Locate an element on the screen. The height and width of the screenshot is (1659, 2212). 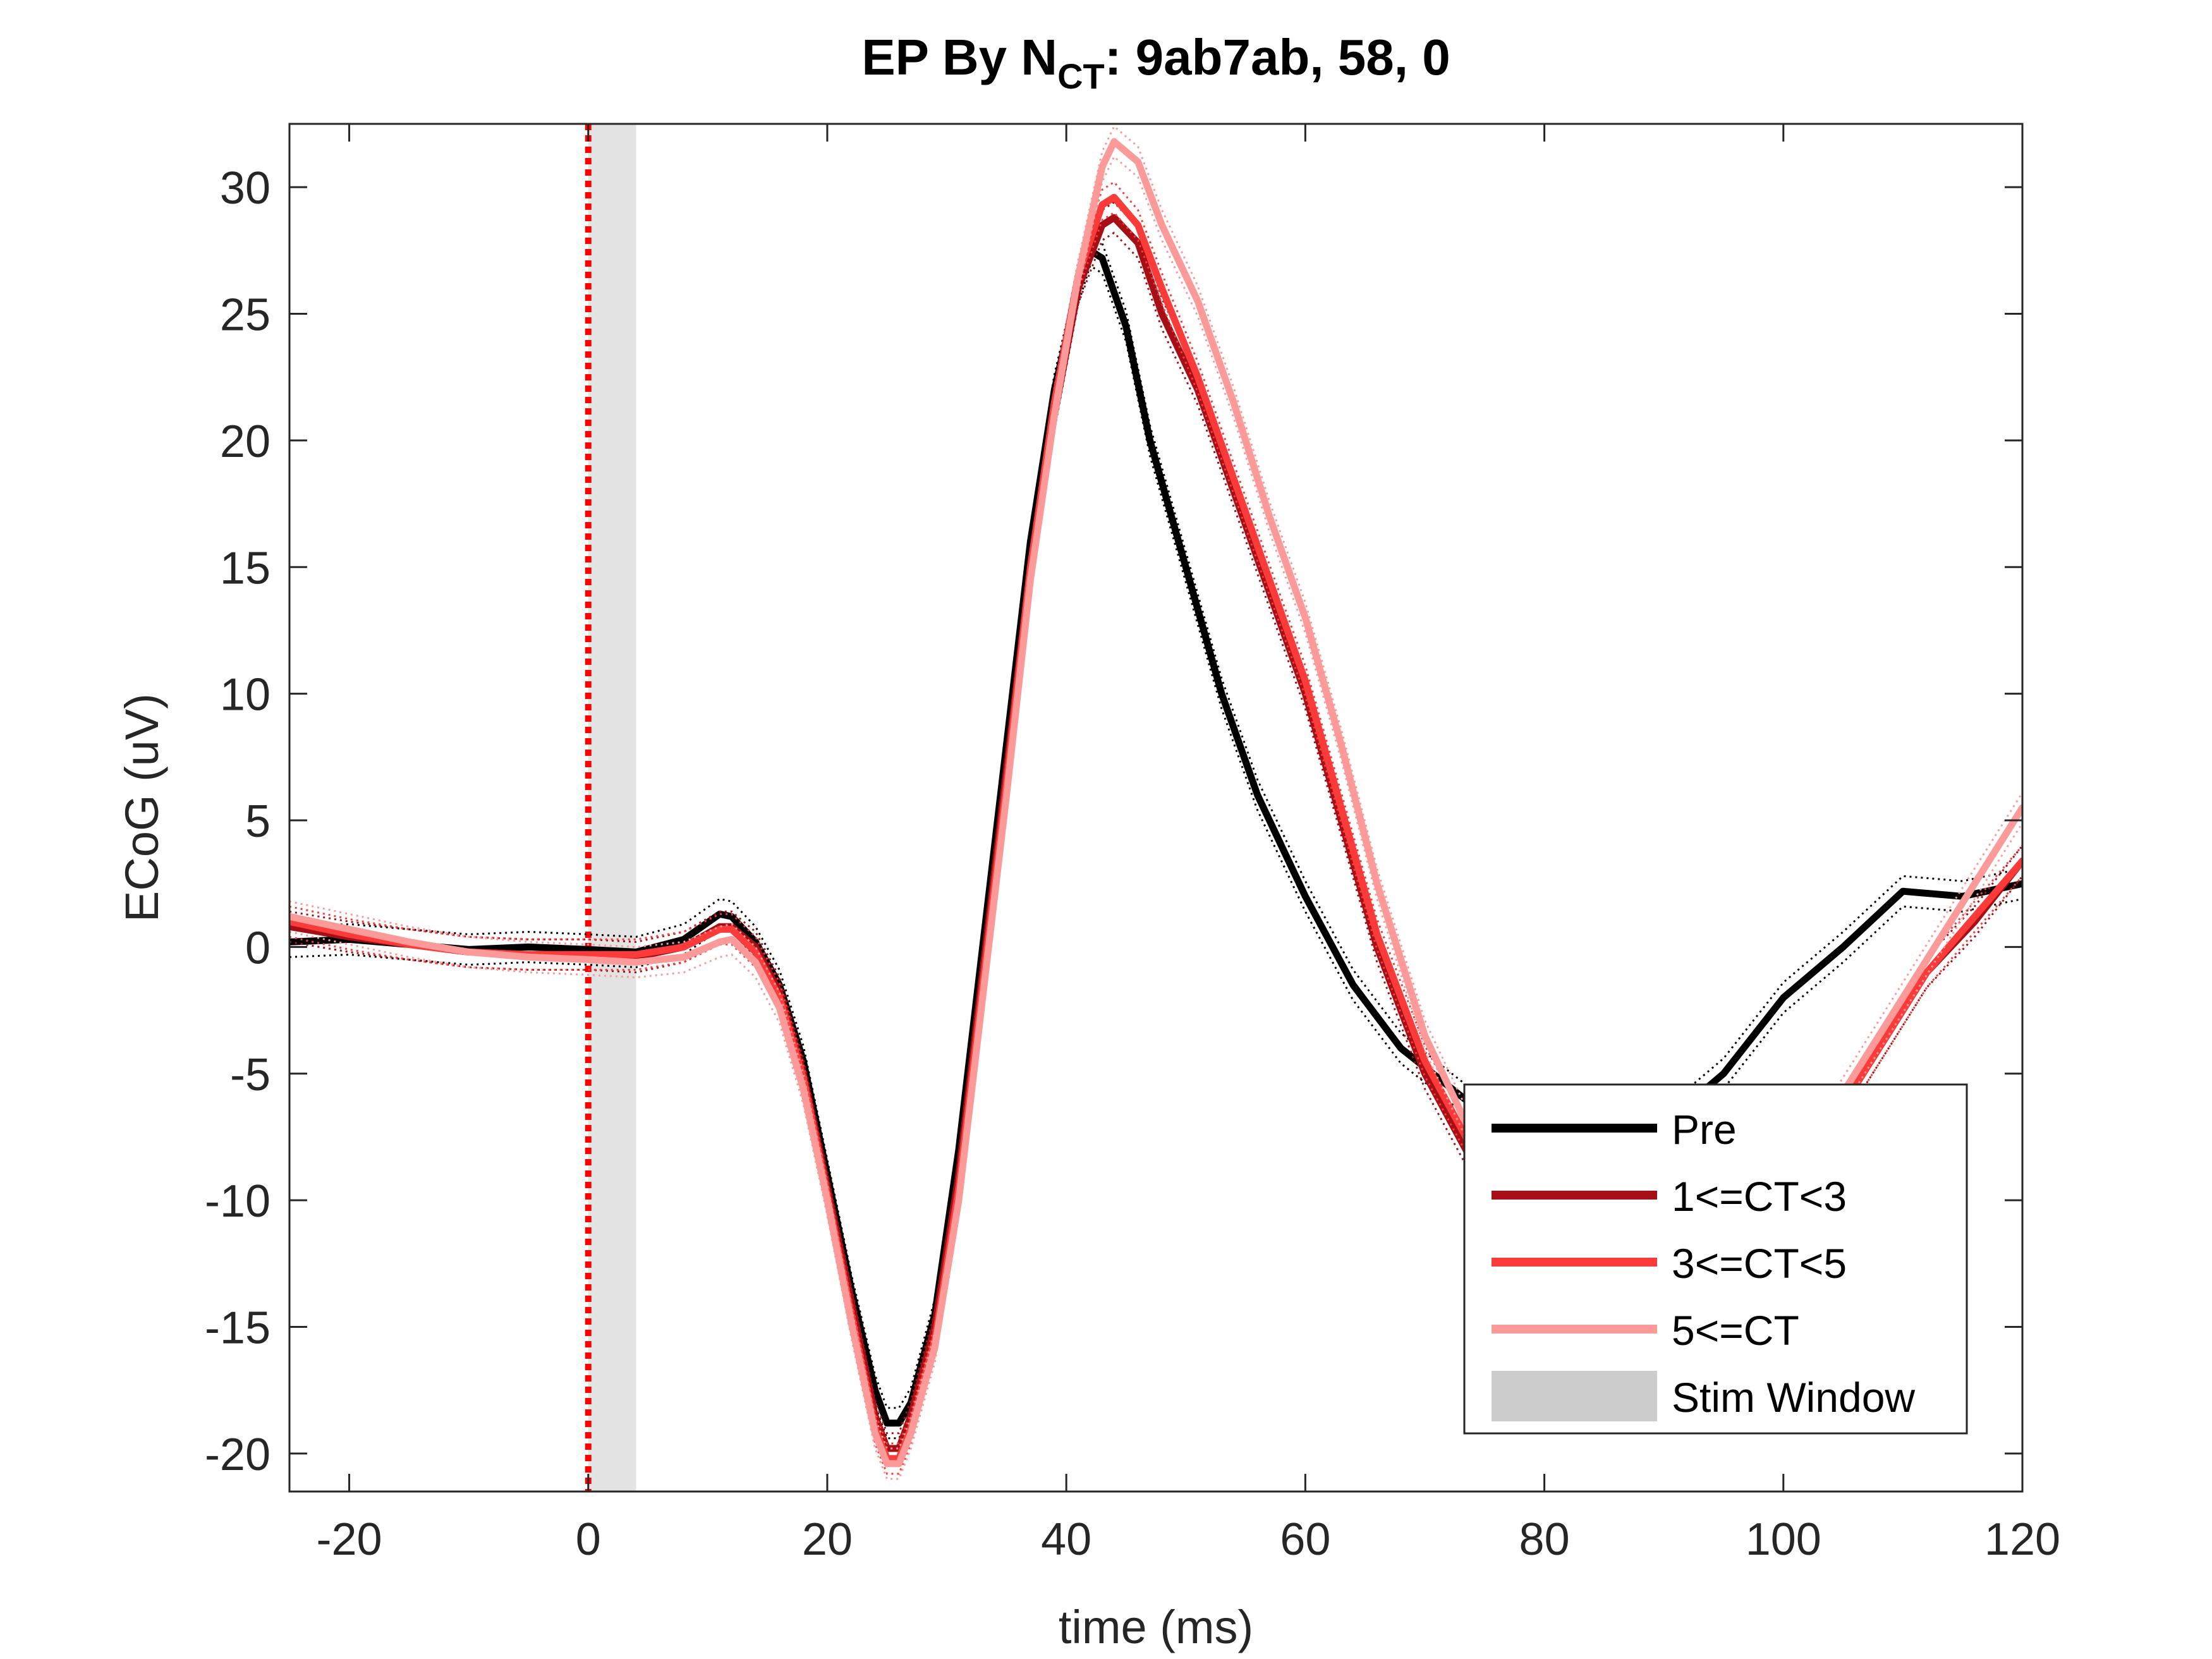
x-axis-label: time (ms) is located at coordinates (1156, 1627).